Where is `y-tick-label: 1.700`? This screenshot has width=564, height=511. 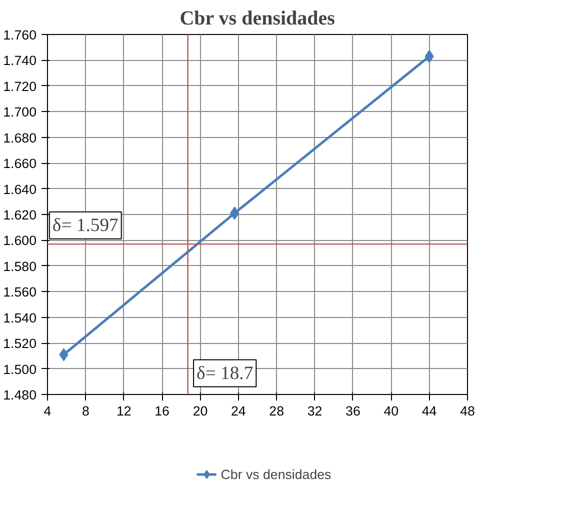
y-tick-label: 1.700 is located at coordinates (20, 112).